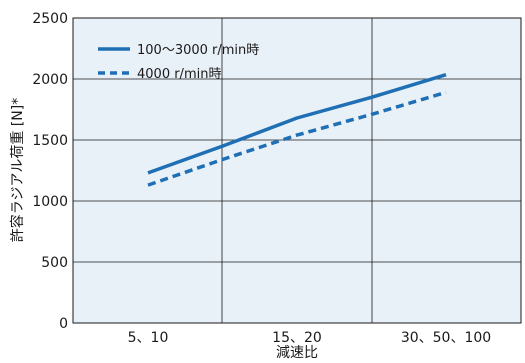 The height and width of the screenshot is (363, 525). What do you see at coordinates (179, 74) in the screenshot?
I see `legend-label-1: 4000 r/min時` at bounding box center [179, 74].